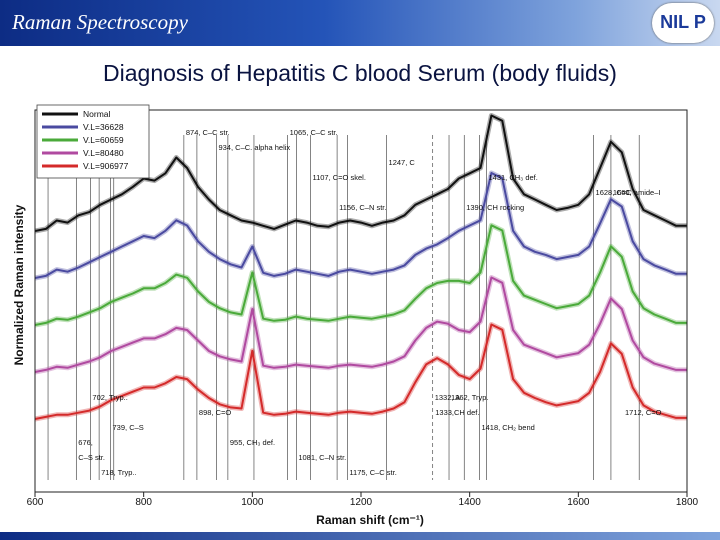  Describe the element at coordinates (103, 140) in the screenshot. I see `legend-label: V.L=60659` at that location.